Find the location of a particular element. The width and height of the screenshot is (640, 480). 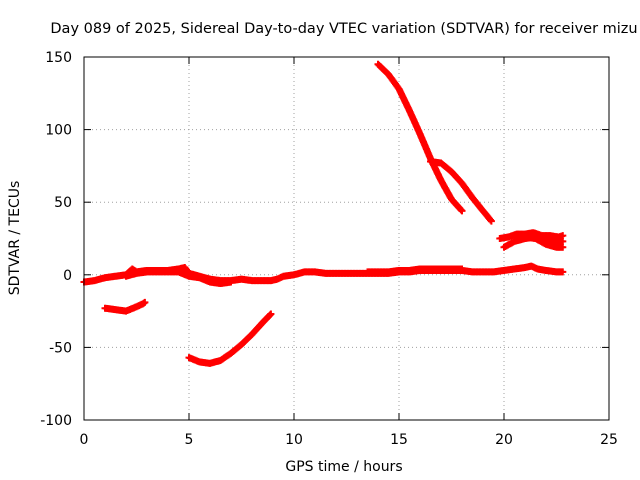

y-tick-label: -100 is located at coordinates (56, 421).